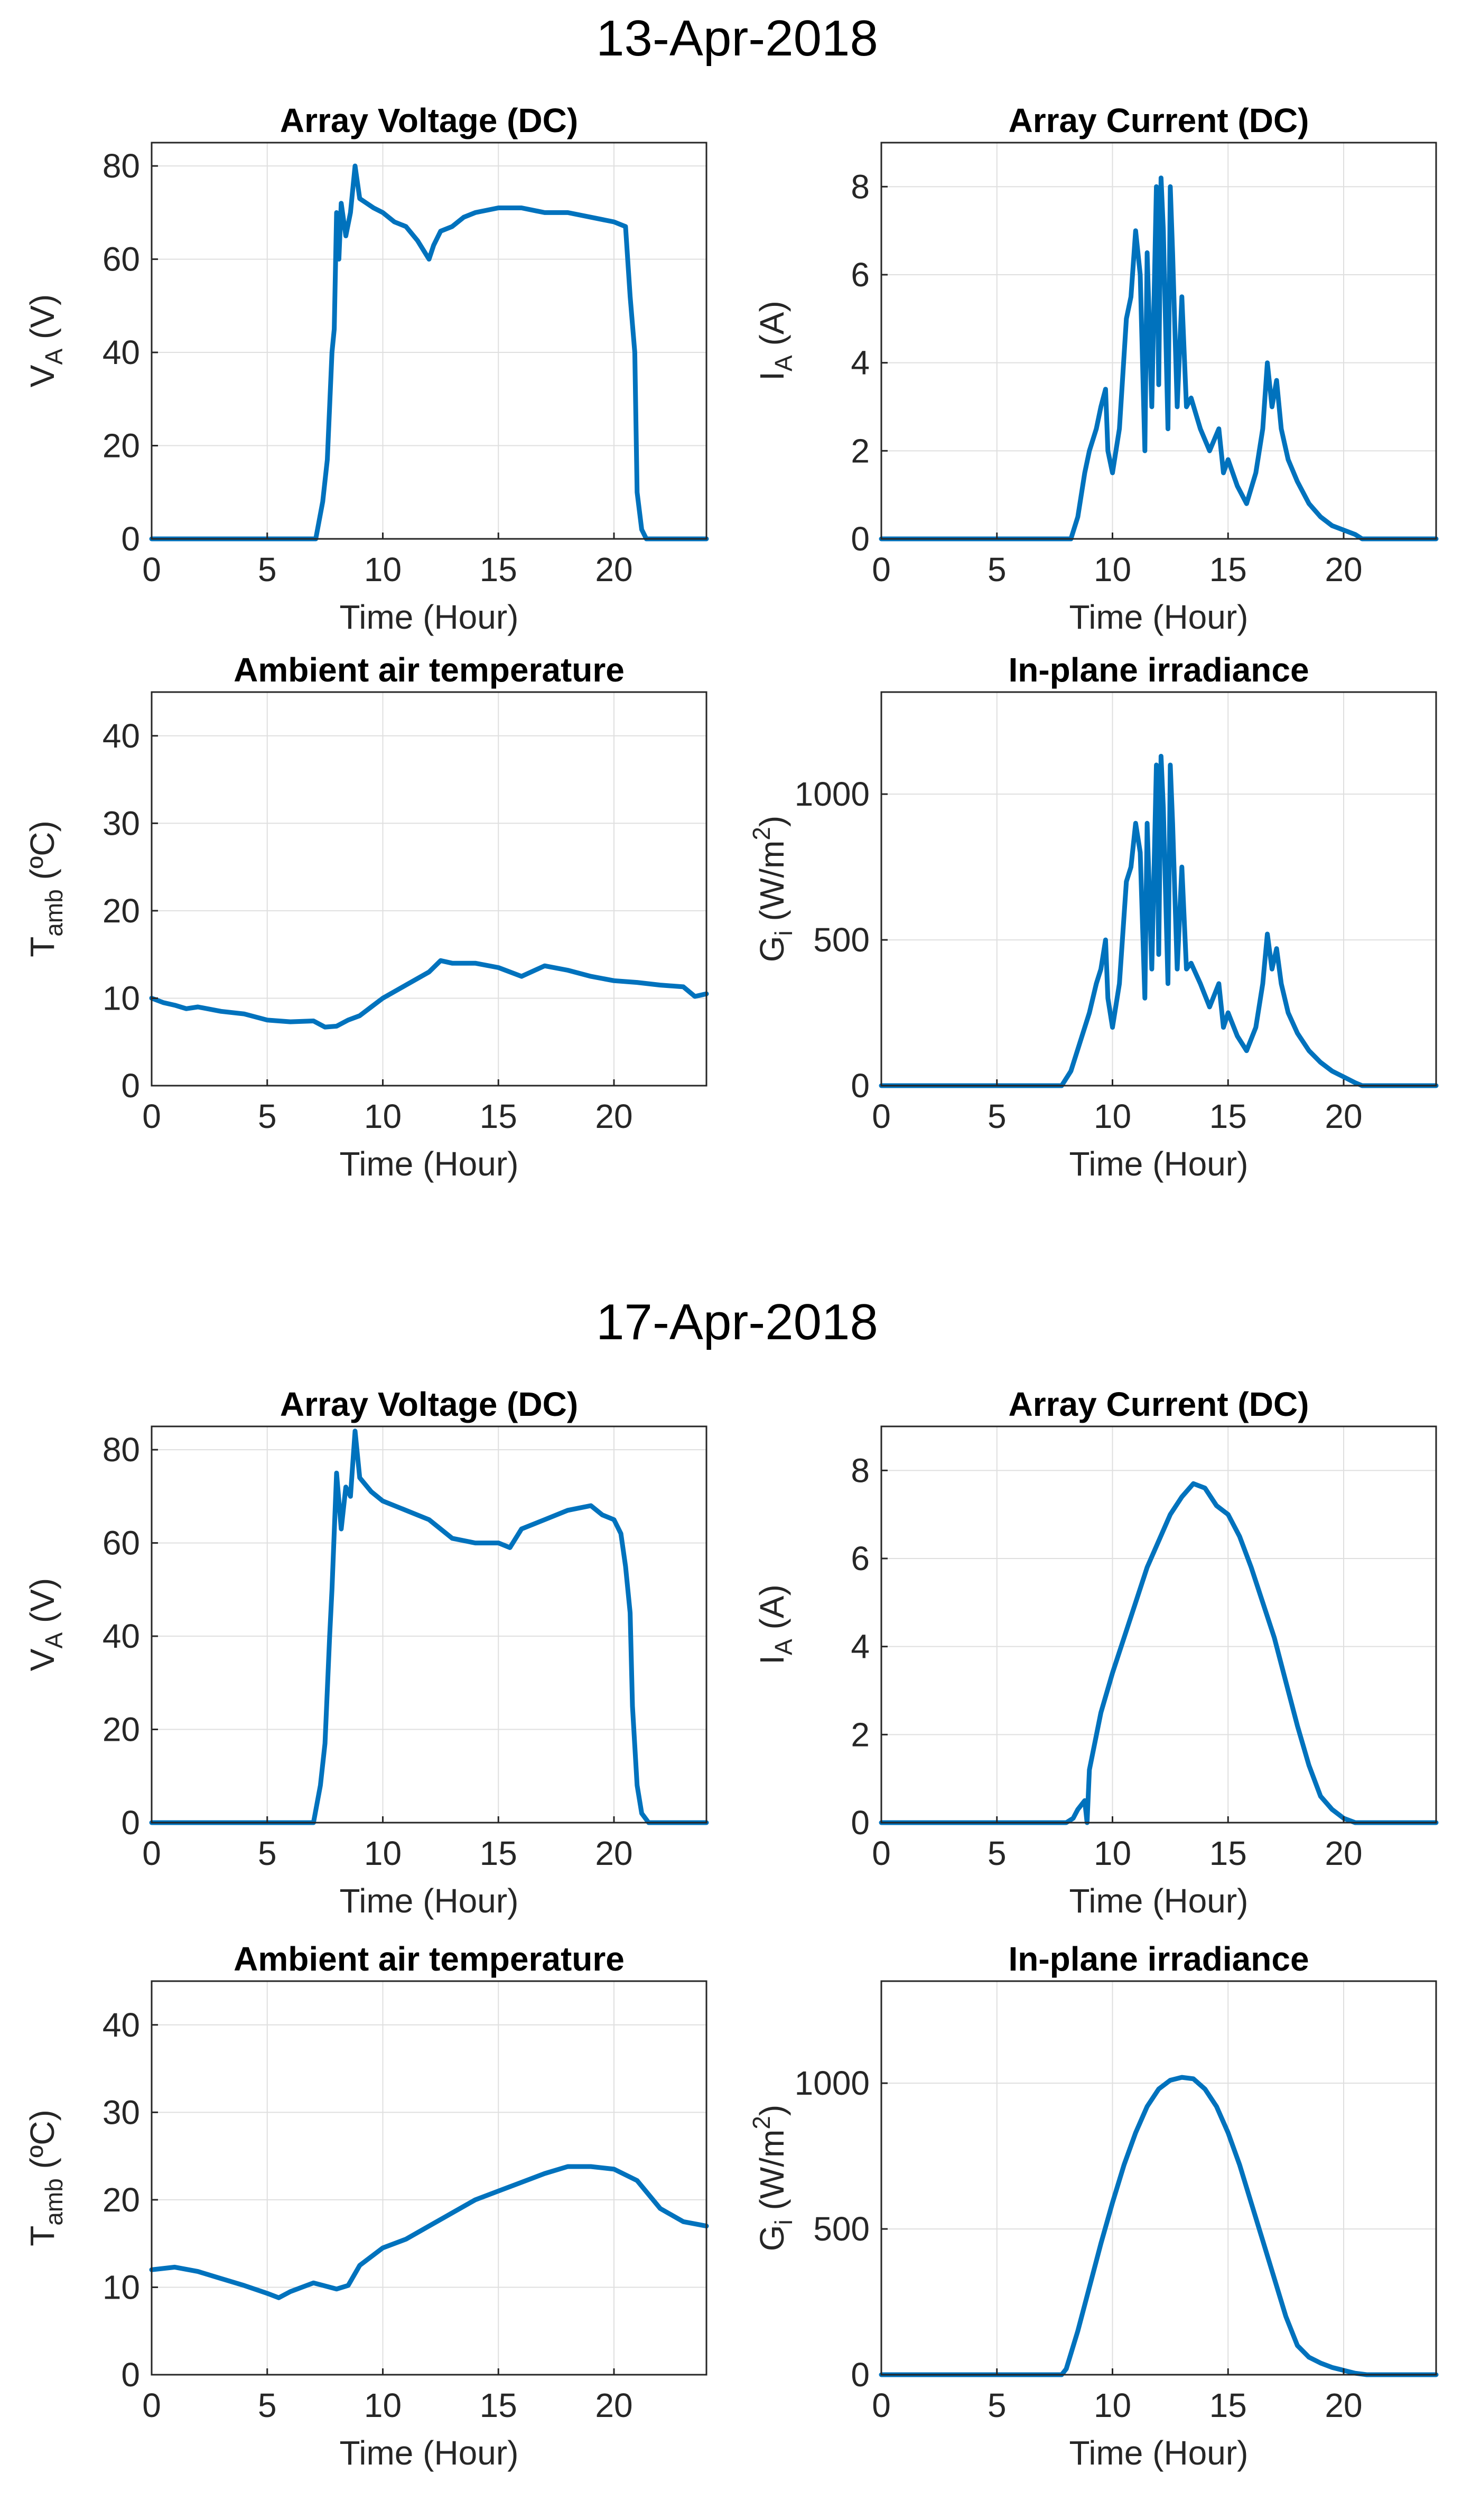 The image size is (1462, 2520). I want to click on y-axis-label: Tamb (ºC), so click(45, 2178).